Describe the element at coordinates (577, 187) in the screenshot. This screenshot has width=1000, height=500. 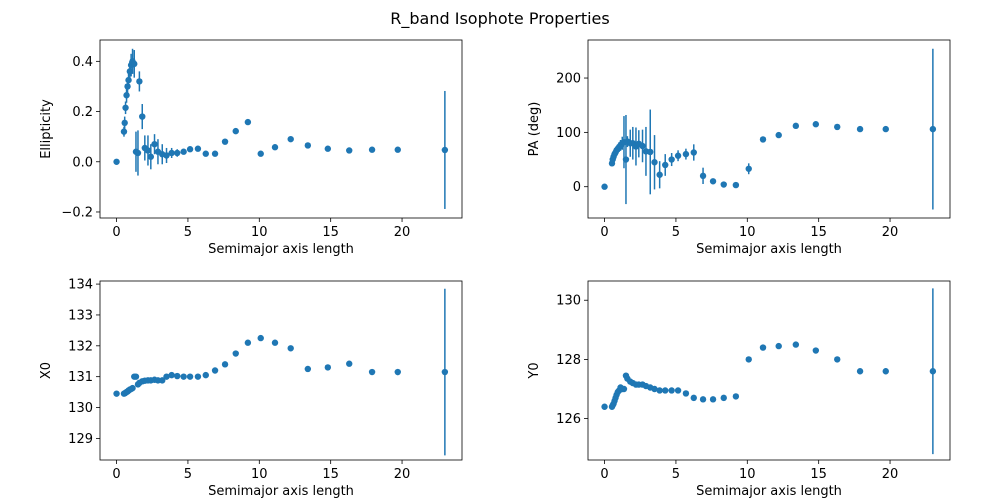
I see `pa-ytick-label: 0` at that location.